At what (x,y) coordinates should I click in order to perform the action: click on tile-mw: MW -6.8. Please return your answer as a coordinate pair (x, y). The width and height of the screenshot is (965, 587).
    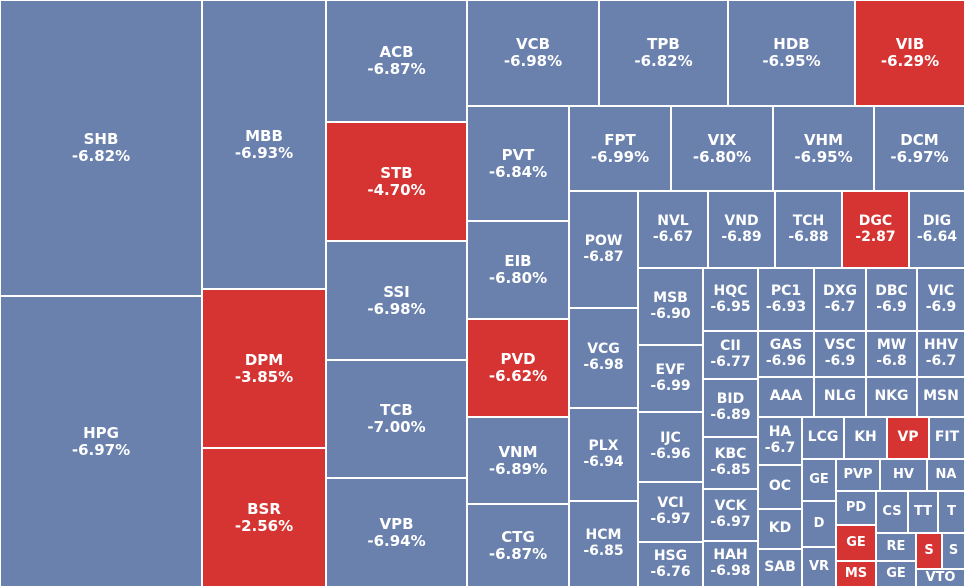
    Looking at the image, I should click on (891, 354).